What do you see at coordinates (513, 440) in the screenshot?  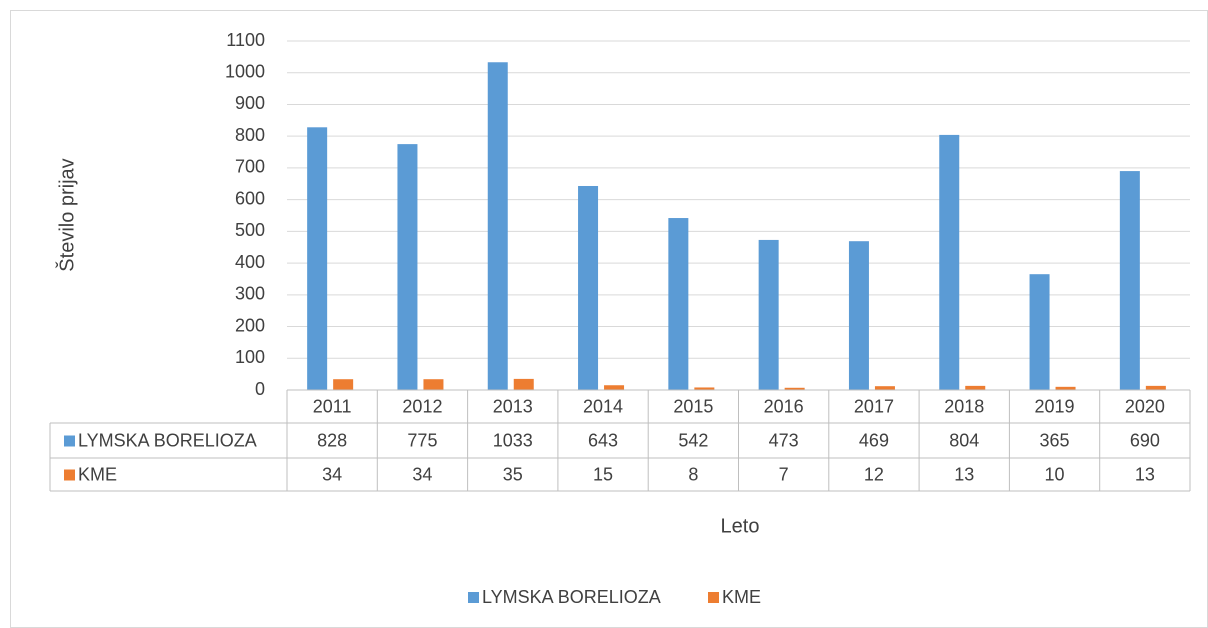 I see `table-cell: 1033` at bounding box center [513, 440].